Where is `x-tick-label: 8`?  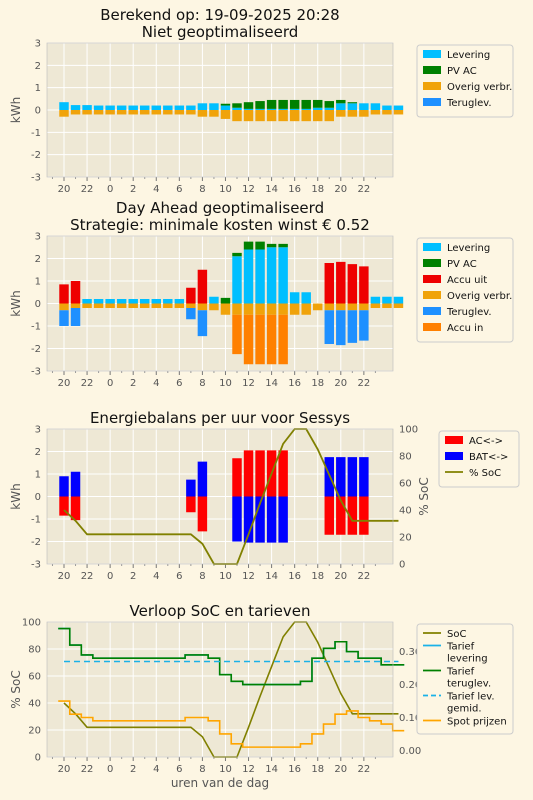 x-tick-label: 8 is located at coordinates (202, 769).